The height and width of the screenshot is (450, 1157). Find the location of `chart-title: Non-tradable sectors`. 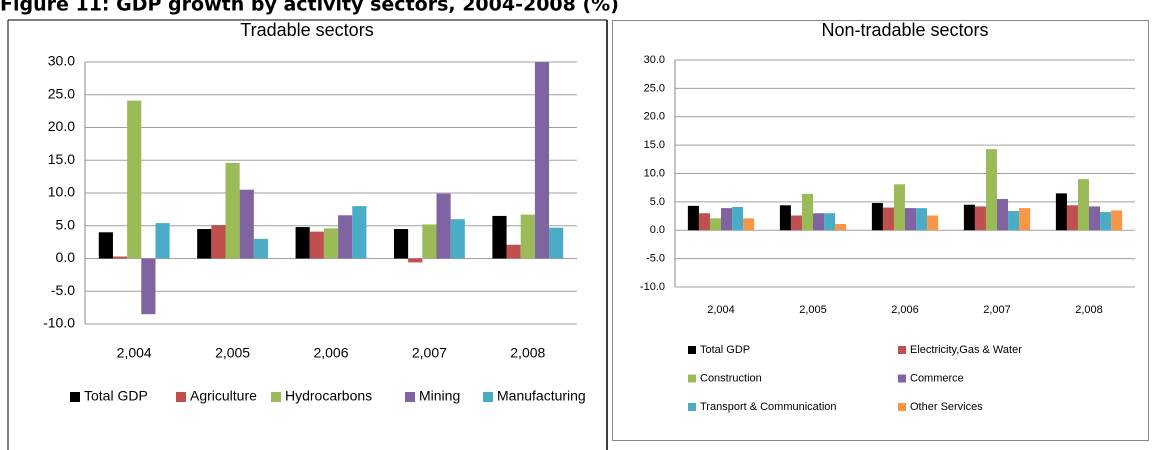

chart-title: Non-tradable sectors is located at coordinates (904, 30).